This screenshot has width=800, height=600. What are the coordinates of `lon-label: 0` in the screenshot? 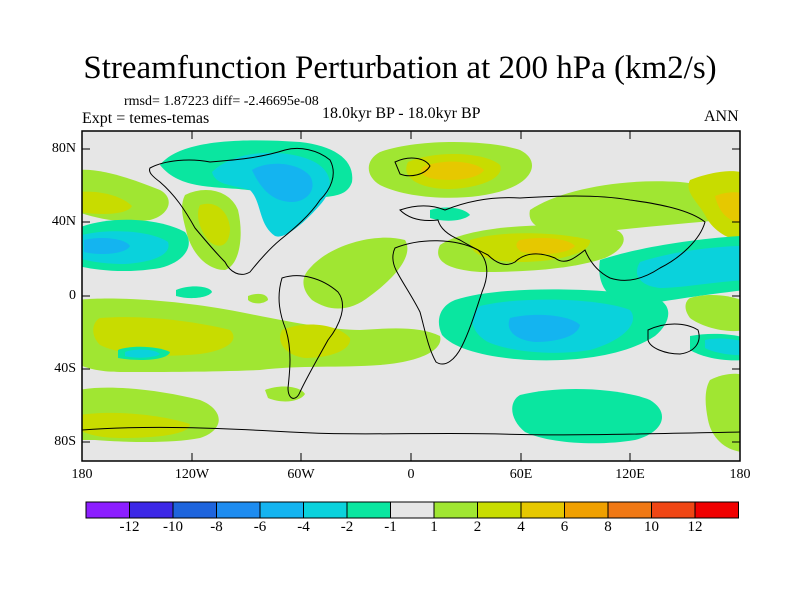 It's located at (411, 474).